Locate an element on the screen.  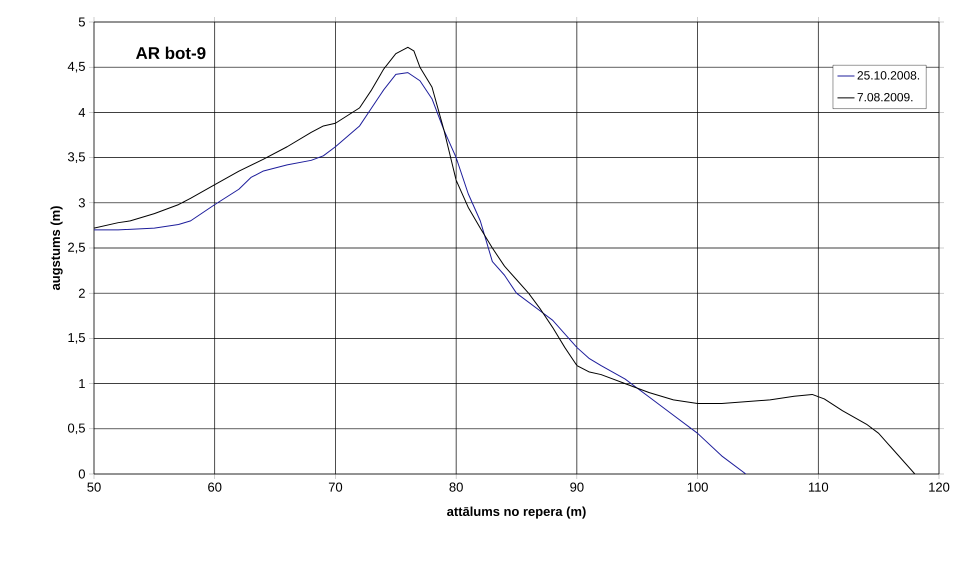
y-tick-label: 2 is located at coordinates (81, 293).